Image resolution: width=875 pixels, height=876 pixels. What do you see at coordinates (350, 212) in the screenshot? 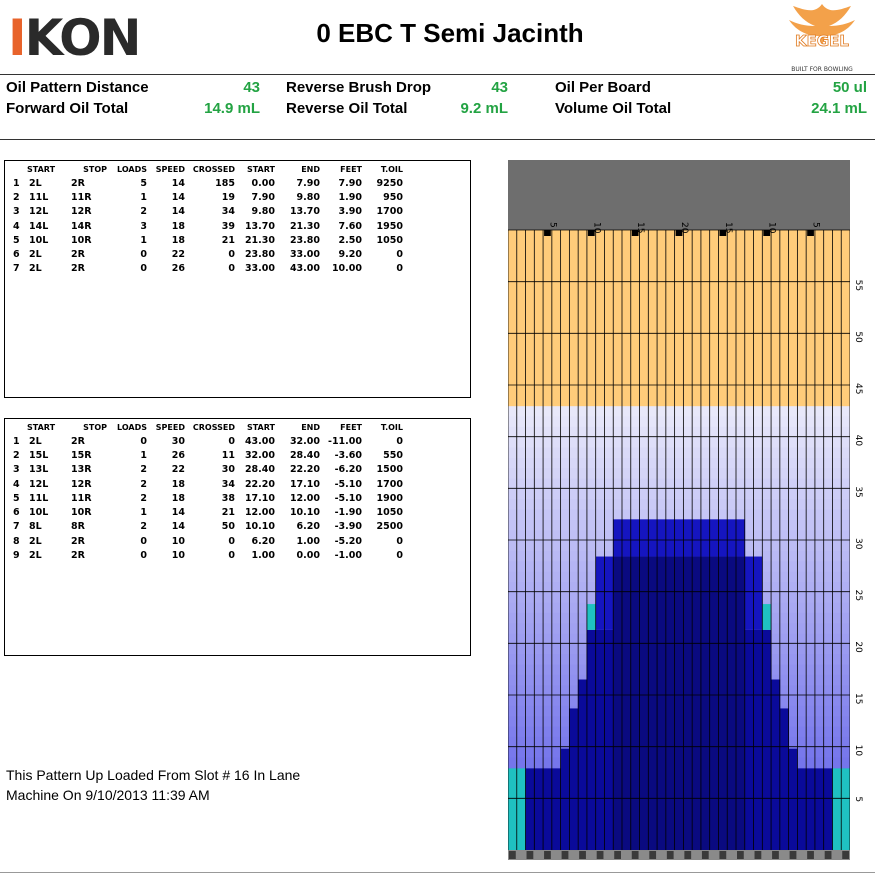
I see `forward-cell: 3.90` at bounding box center [350, 212].